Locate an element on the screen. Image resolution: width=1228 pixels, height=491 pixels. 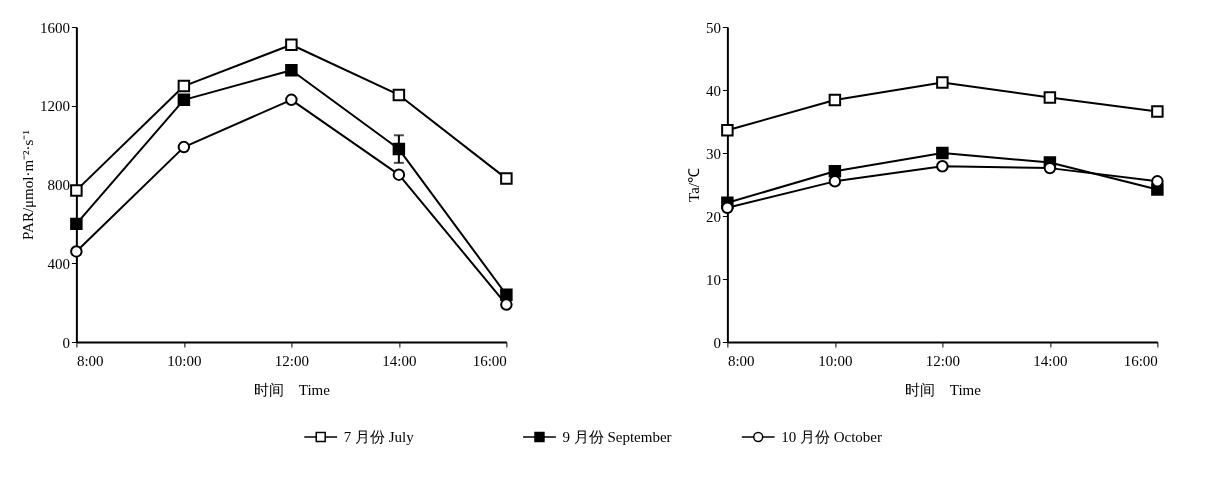
y-tick-label: 30 is located at coordinates (713, 153).